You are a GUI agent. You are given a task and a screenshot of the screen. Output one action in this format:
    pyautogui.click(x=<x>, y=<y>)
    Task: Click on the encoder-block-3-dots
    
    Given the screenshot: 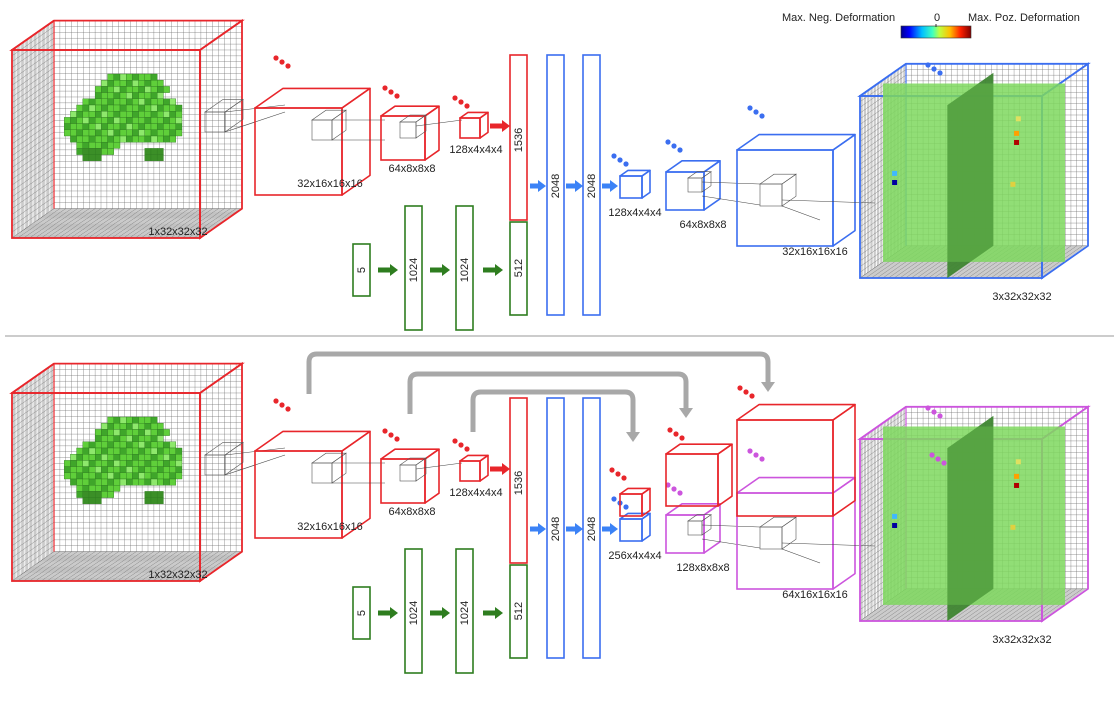 What is the action you would take?
    pyautogui.click(x=461, y=102)
    